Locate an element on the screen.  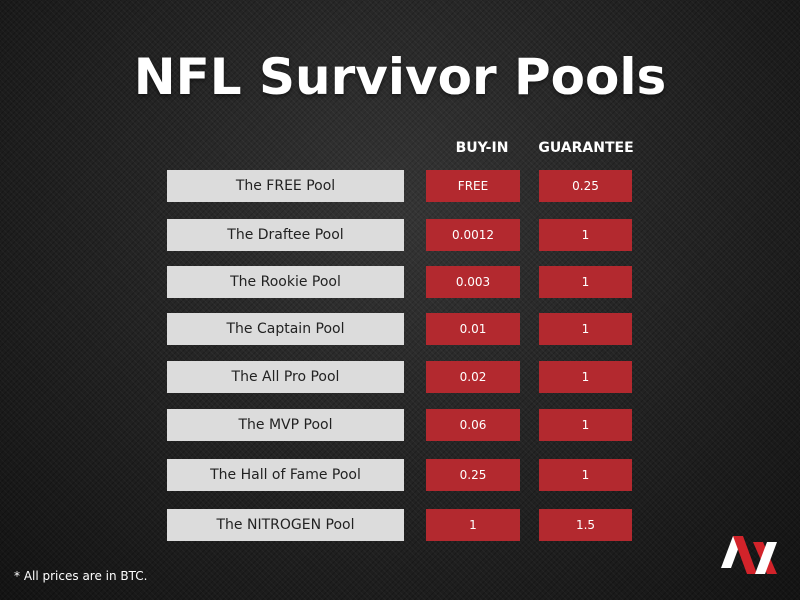
guarantee-cell: 1.5 is located at coordinates (585, 525).